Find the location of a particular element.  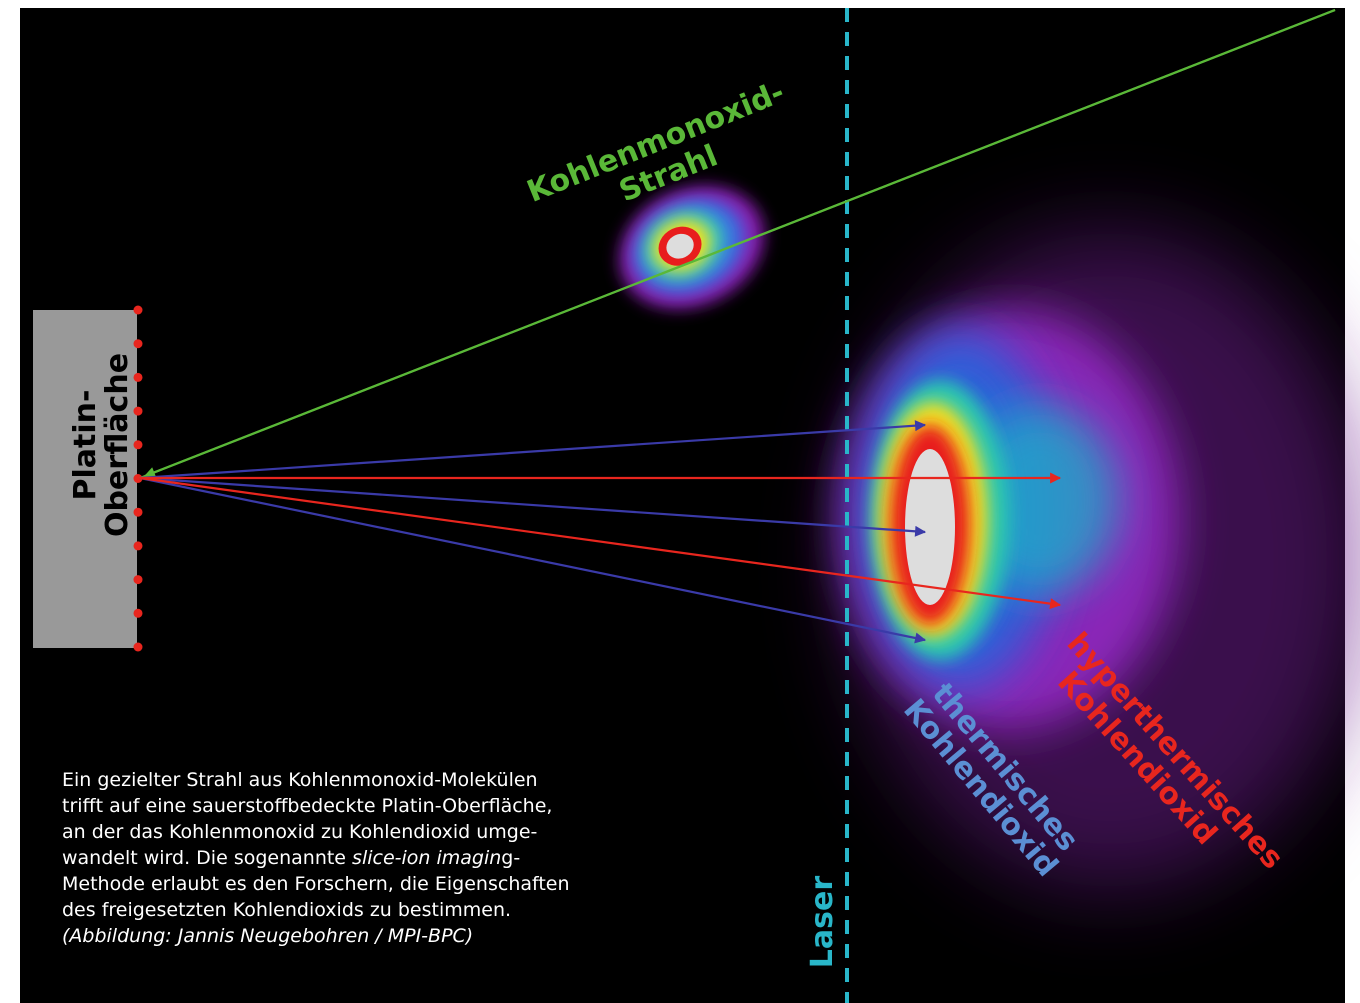

surface-label: Oberfläche is located at coordinates (117, 445).